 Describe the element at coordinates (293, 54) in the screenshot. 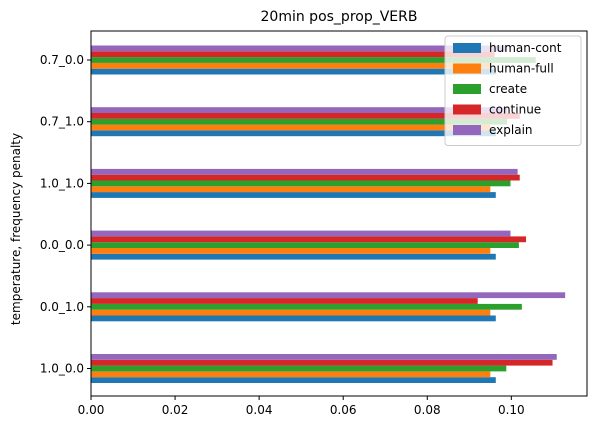

I see `bar-continue-0.7_0.0` at that location.